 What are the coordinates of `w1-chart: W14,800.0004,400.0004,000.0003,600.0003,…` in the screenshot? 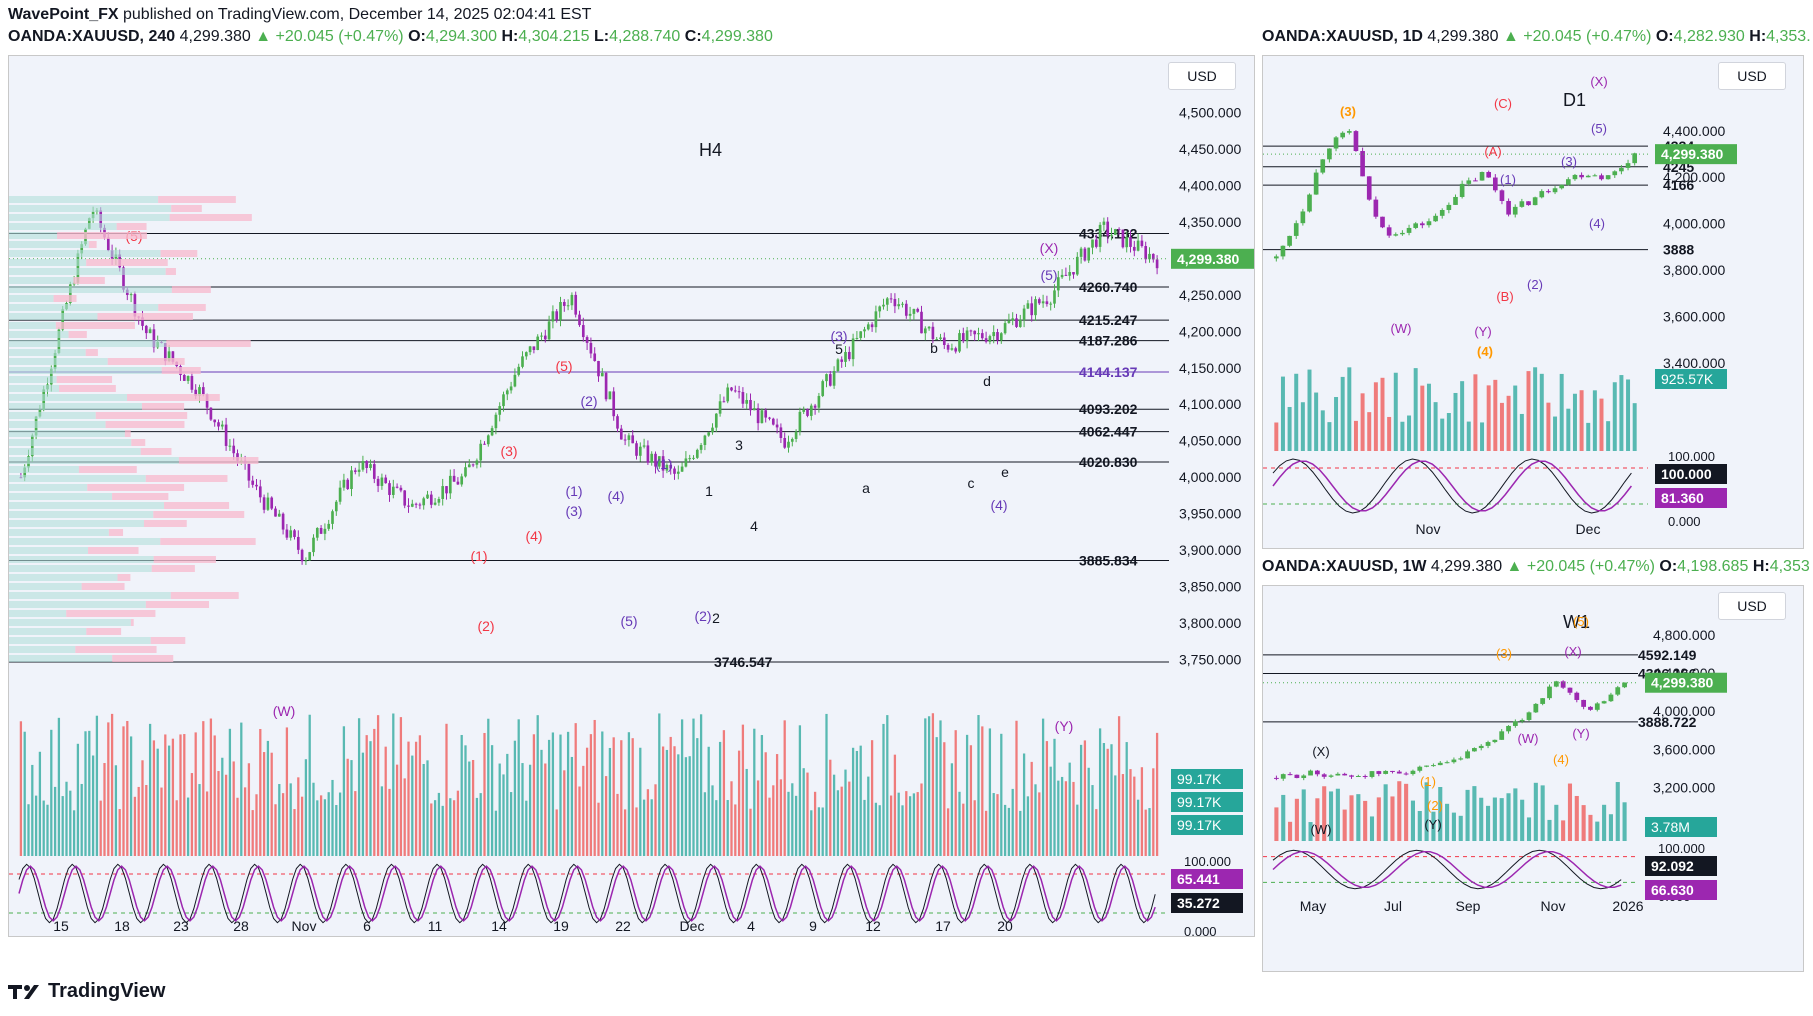 It's located at (1533, 778).